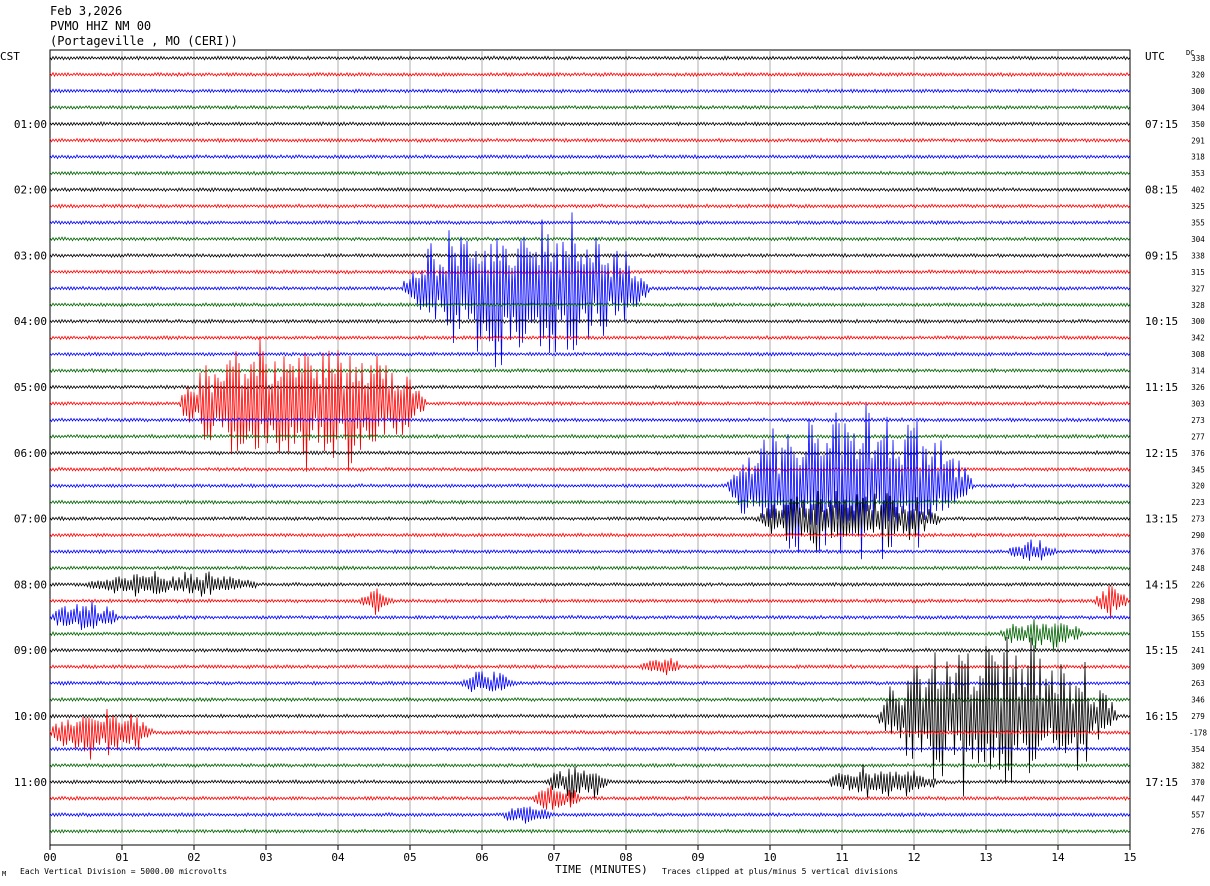  What do you see at coordinates (1198, 634) in the screenshot?
I see `dc-offset-label: 155` at bounding box center [1198, 634].